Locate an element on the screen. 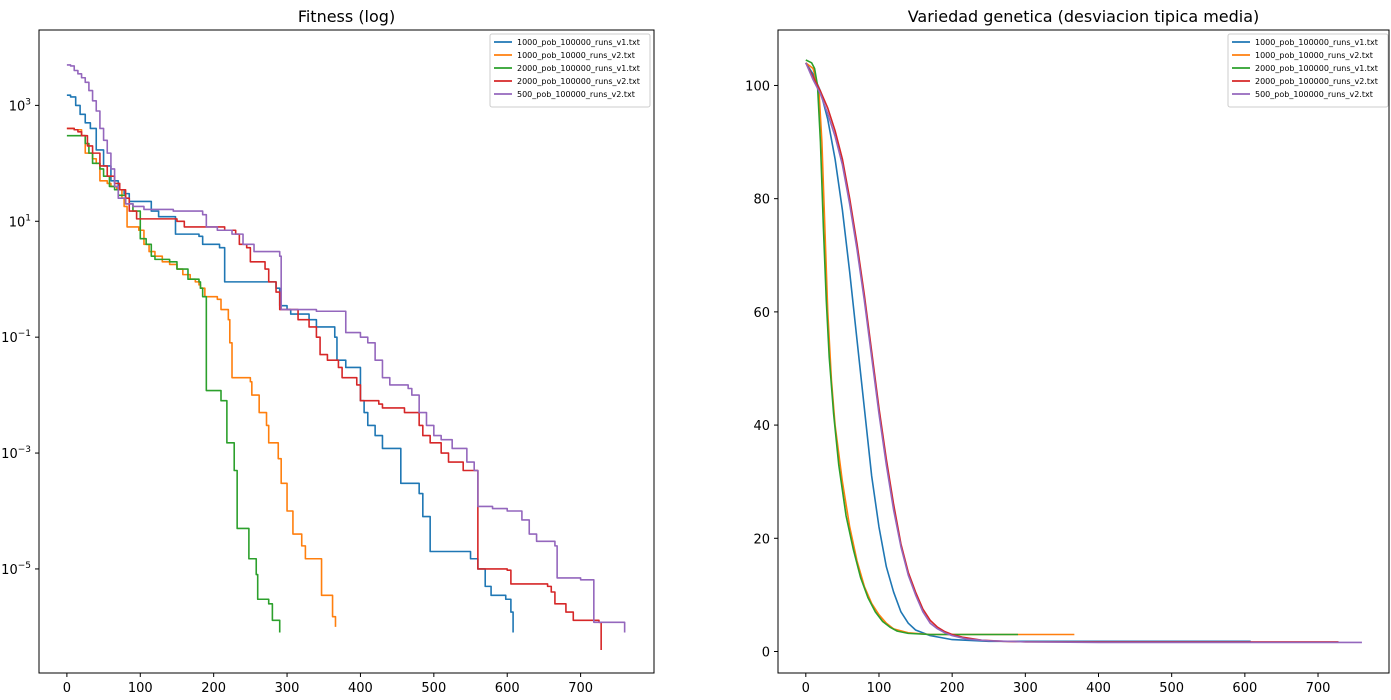 The width and height of the screenshot is (1391, 700). y-tick-exponent: −1 is located at coordinates (24, 334).